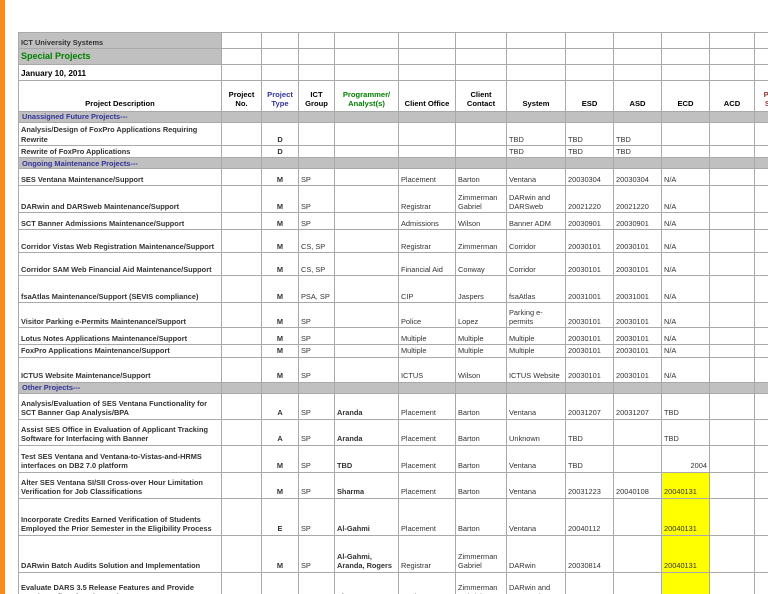  Describe the element at coordinates (637, 406) in the screenshot. I see `cell-asd: 20031207` at that location.